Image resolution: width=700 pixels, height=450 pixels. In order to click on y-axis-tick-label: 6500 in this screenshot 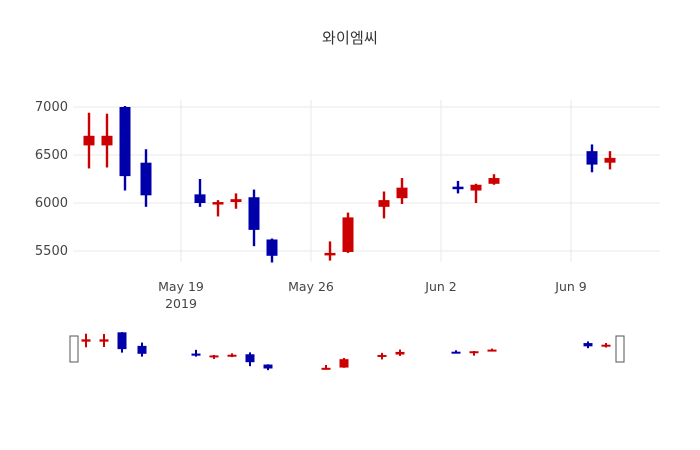, I will do `click(51, 155)`.